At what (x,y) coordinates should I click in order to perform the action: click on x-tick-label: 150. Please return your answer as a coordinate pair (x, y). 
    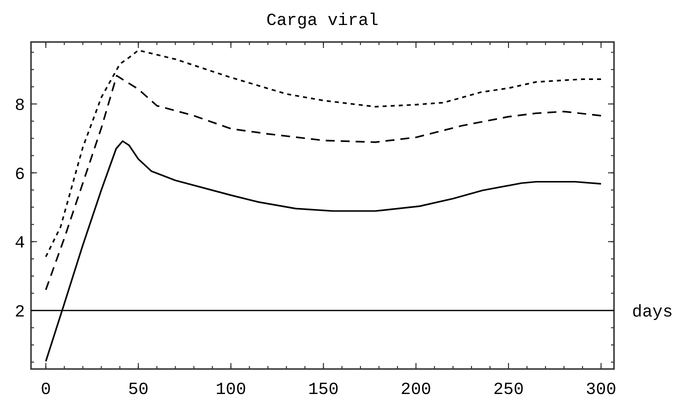
    Looking at the image, I should click on (323, 390).